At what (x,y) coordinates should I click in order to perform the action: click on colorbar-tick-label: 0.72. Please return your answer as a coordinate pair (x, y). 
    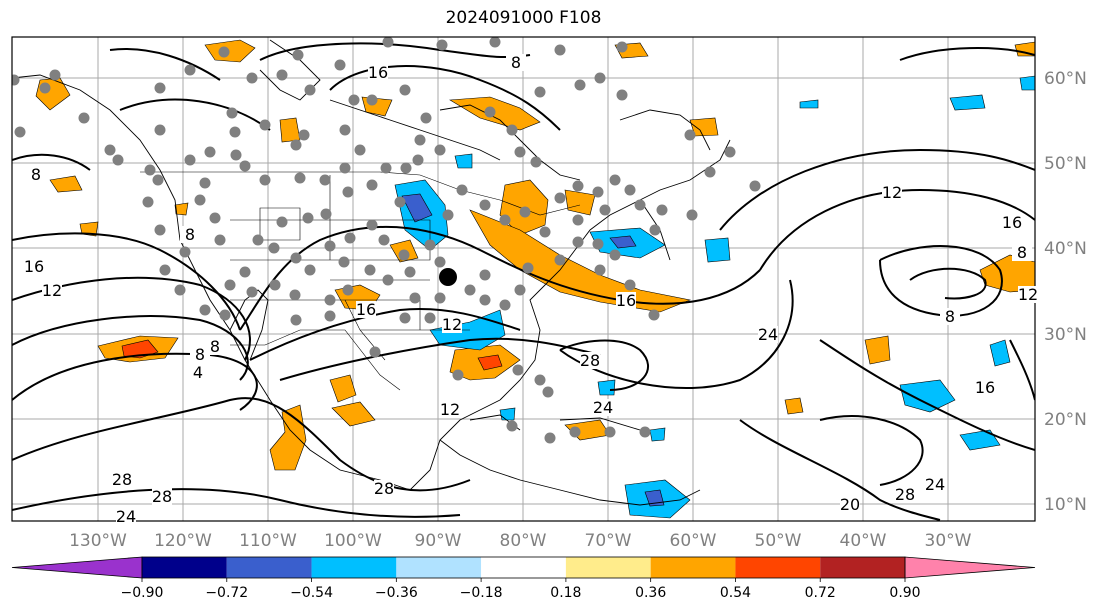
    Looking at the image, I should click on (820, 593).